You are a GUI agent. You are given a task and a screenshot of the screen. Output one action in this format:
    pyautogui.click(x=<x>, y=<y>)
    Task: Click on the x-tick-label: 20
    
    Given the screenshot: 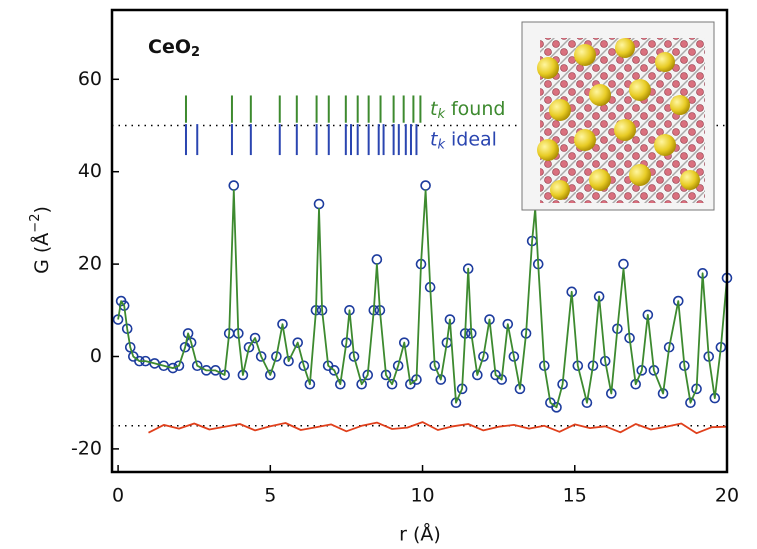 What is the action you would take?
    pyautogui.click(x=727, y=496)
    